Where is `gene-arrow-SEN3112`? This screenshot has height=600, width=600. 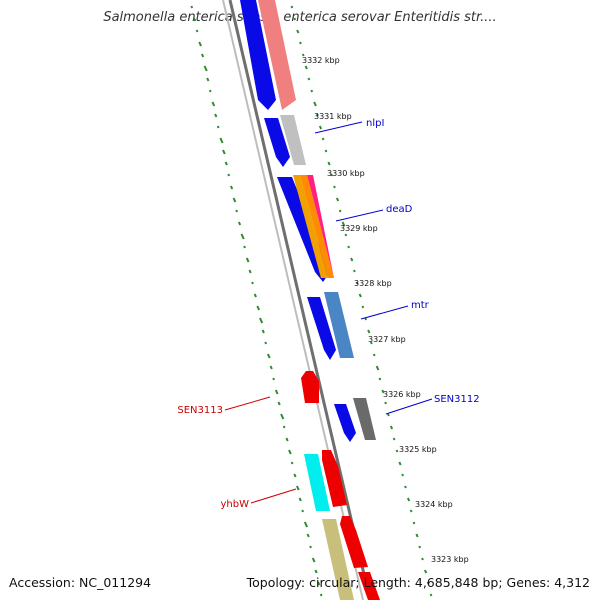 gene-arrow-SEN3112 is located at coordinates (345, 423).